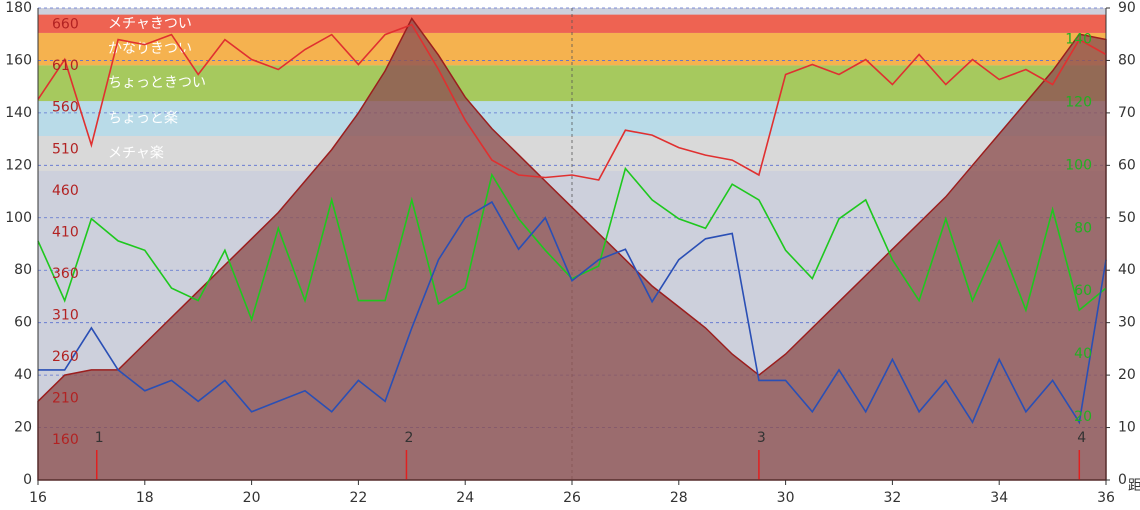  I want to click on y3-tick-label: 160, so click(65, 440).